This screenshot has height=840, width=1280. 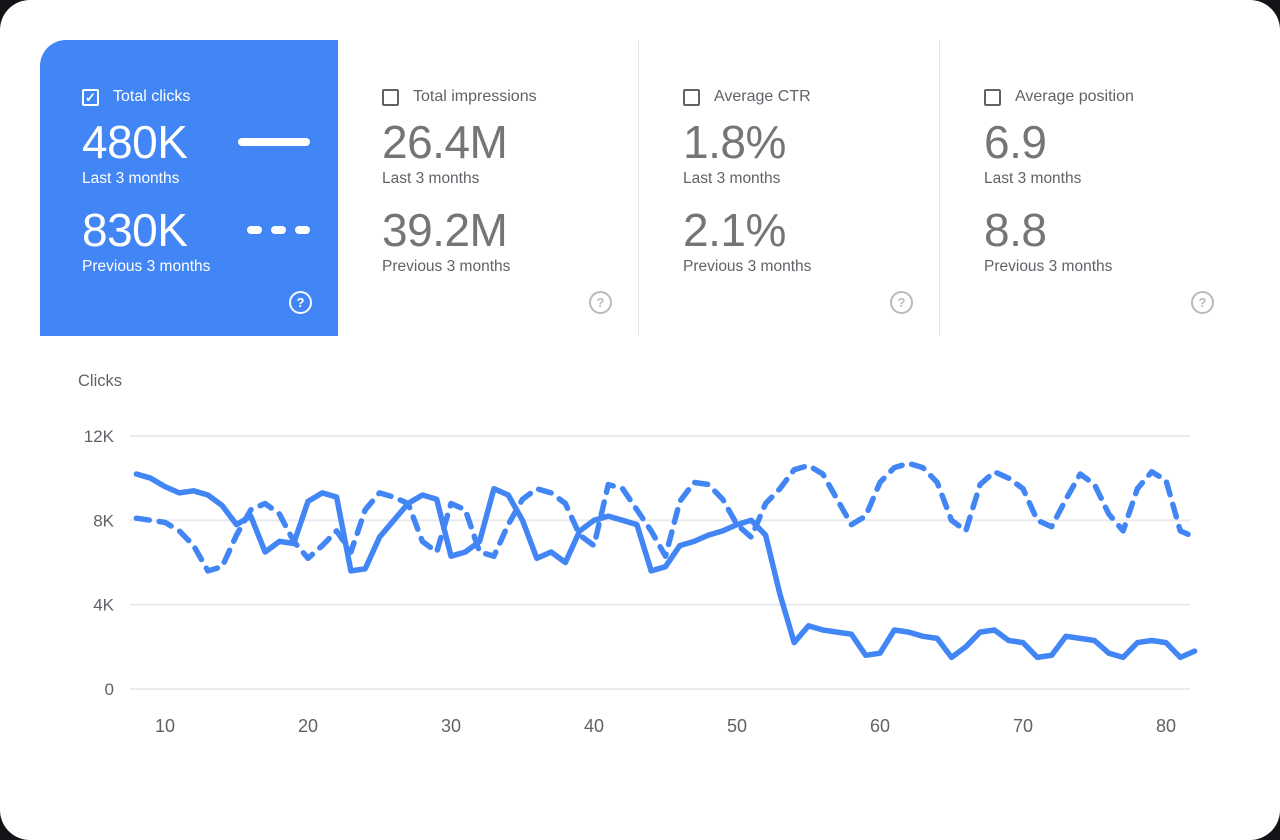 I want to click on secondary-value: 2.1%, so click(x=734, y=230).